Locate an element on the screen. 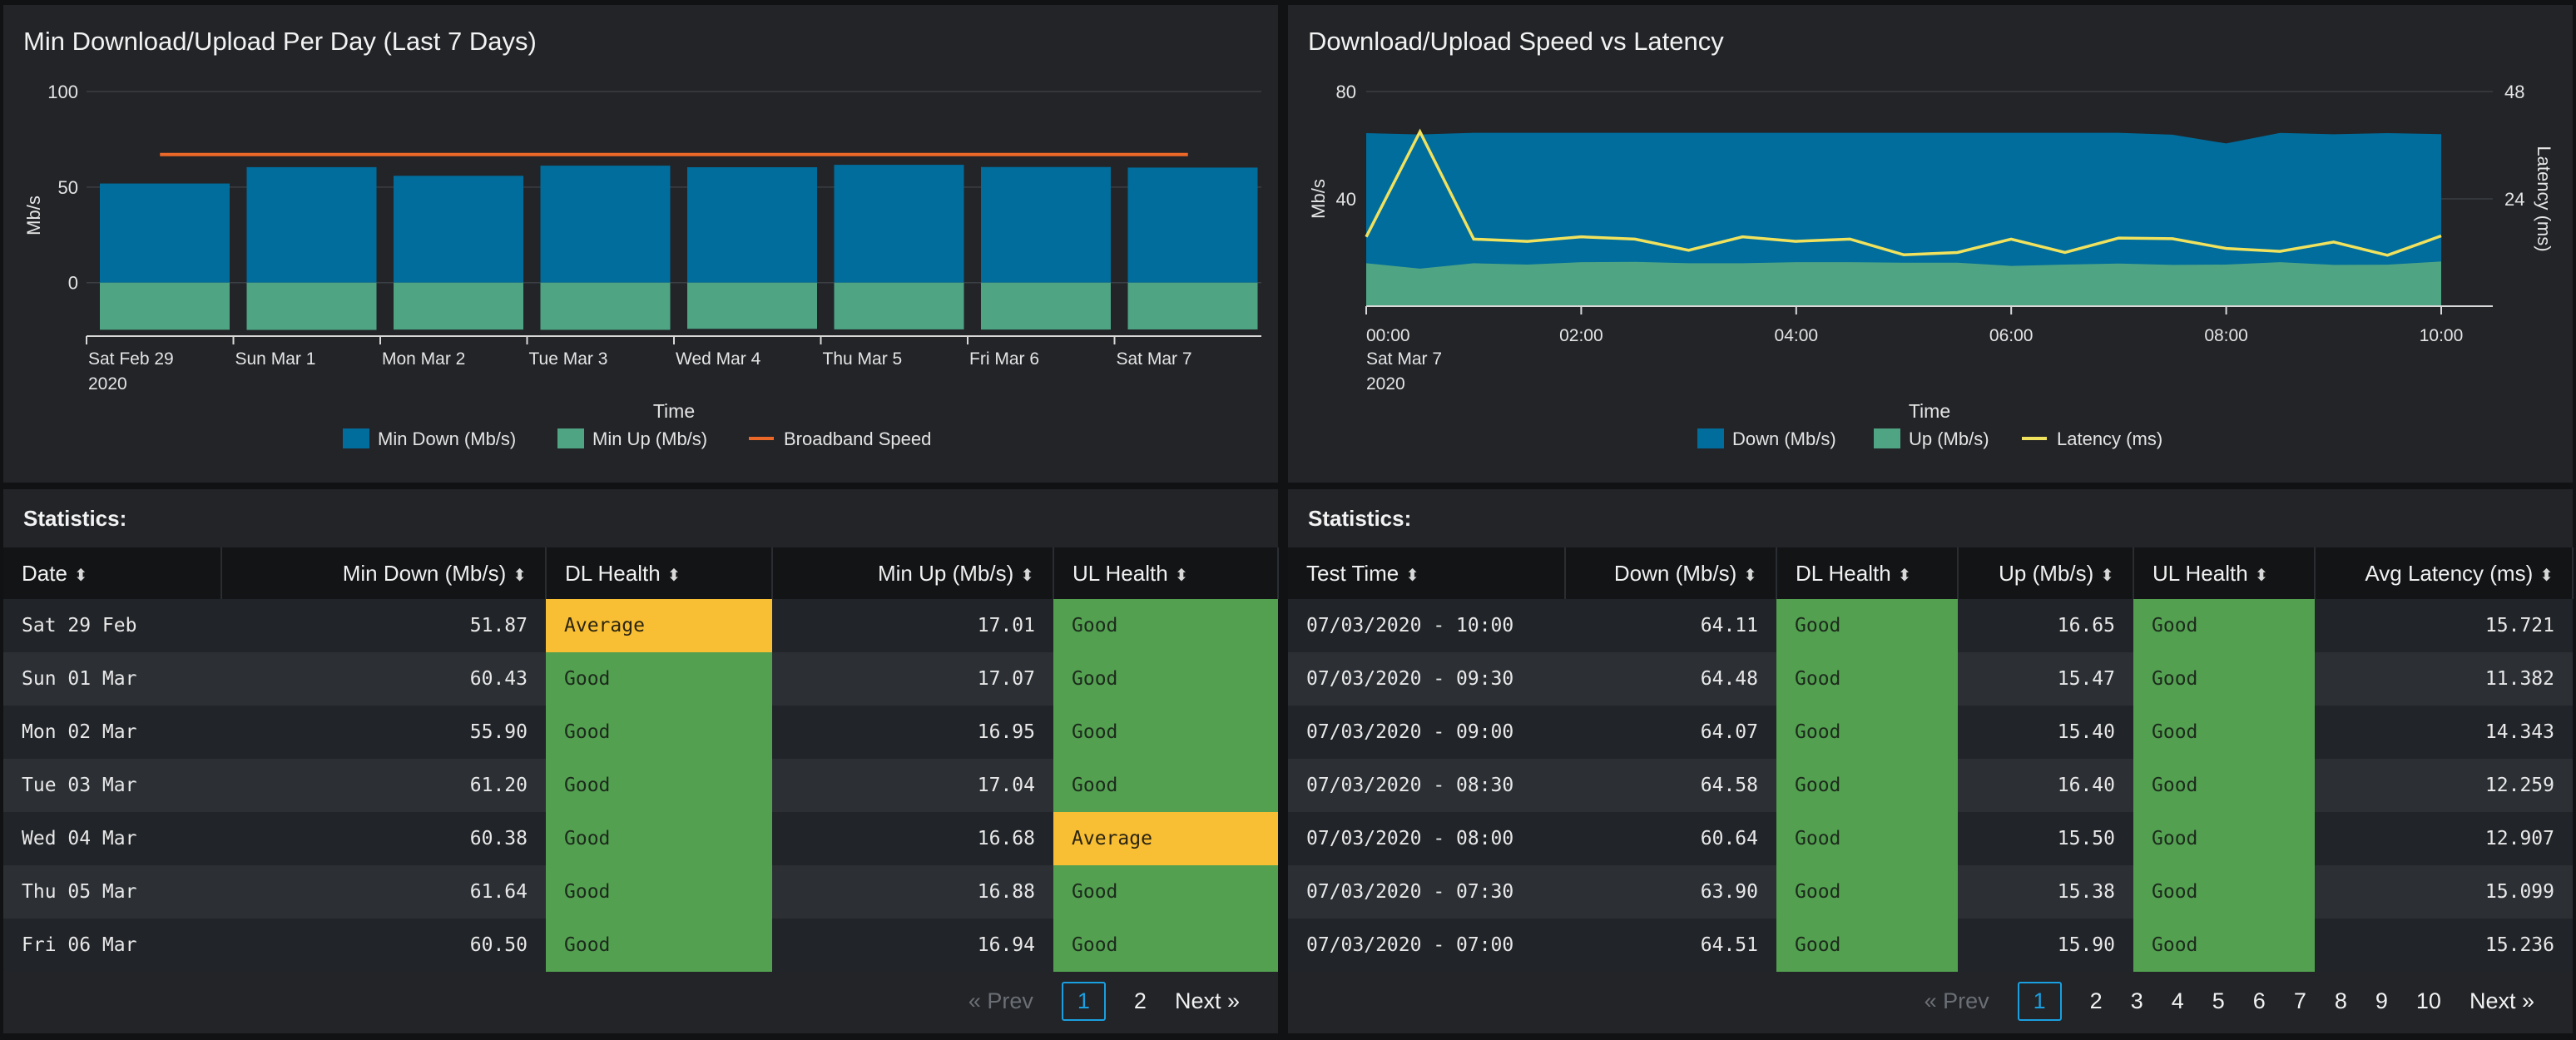  page-button: 3 is located at coordinates (2136, 1000).